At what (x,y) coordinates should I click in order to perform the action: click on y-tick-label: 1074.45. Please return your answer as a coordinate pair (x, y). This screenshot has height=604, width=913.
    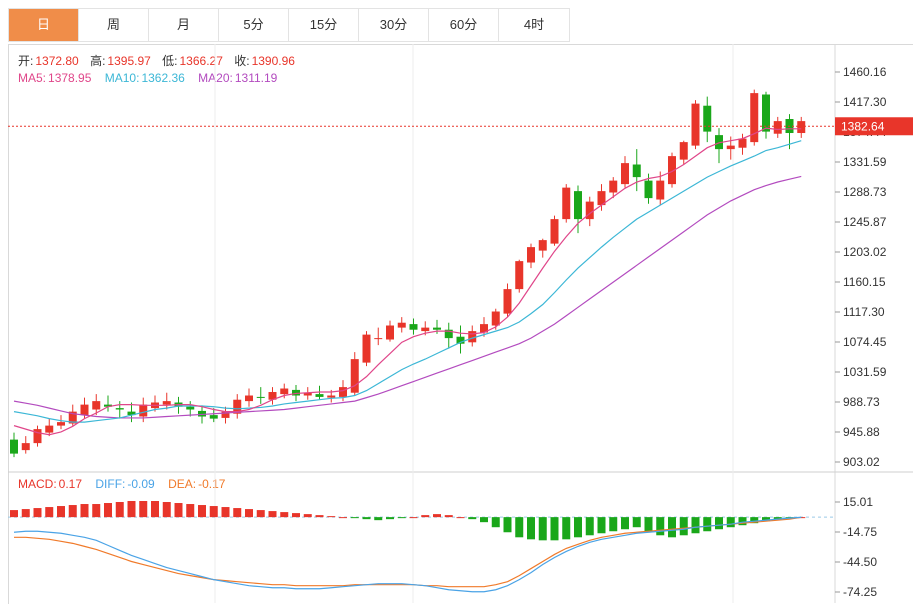
    Looking at the image, I should click on (865, 342).